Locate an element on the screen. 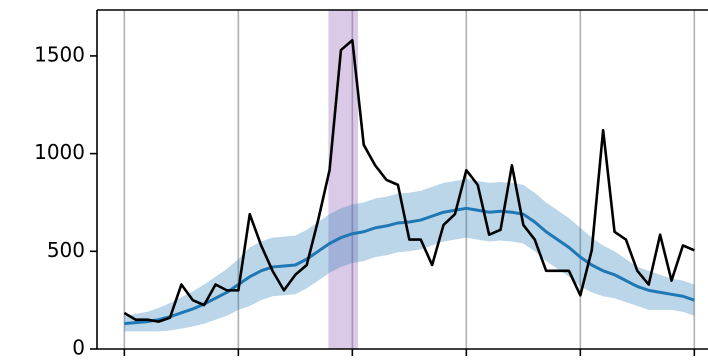 This screenshot has height=360, width=708. y-tick-label: 0 is located at coordinates (78, 348).